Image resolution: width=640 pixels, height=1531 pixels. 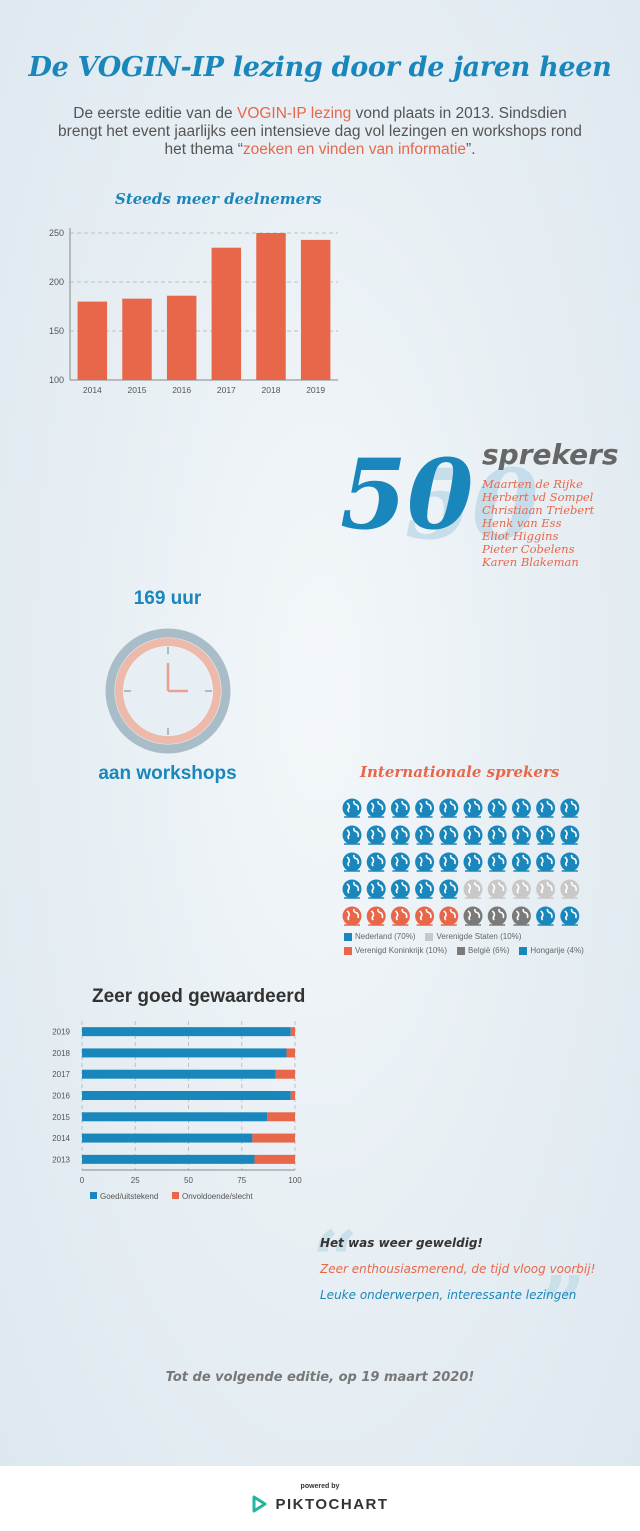 I want to click on speaker-name: Christiaan Triebert, so click(x=538, y=510).